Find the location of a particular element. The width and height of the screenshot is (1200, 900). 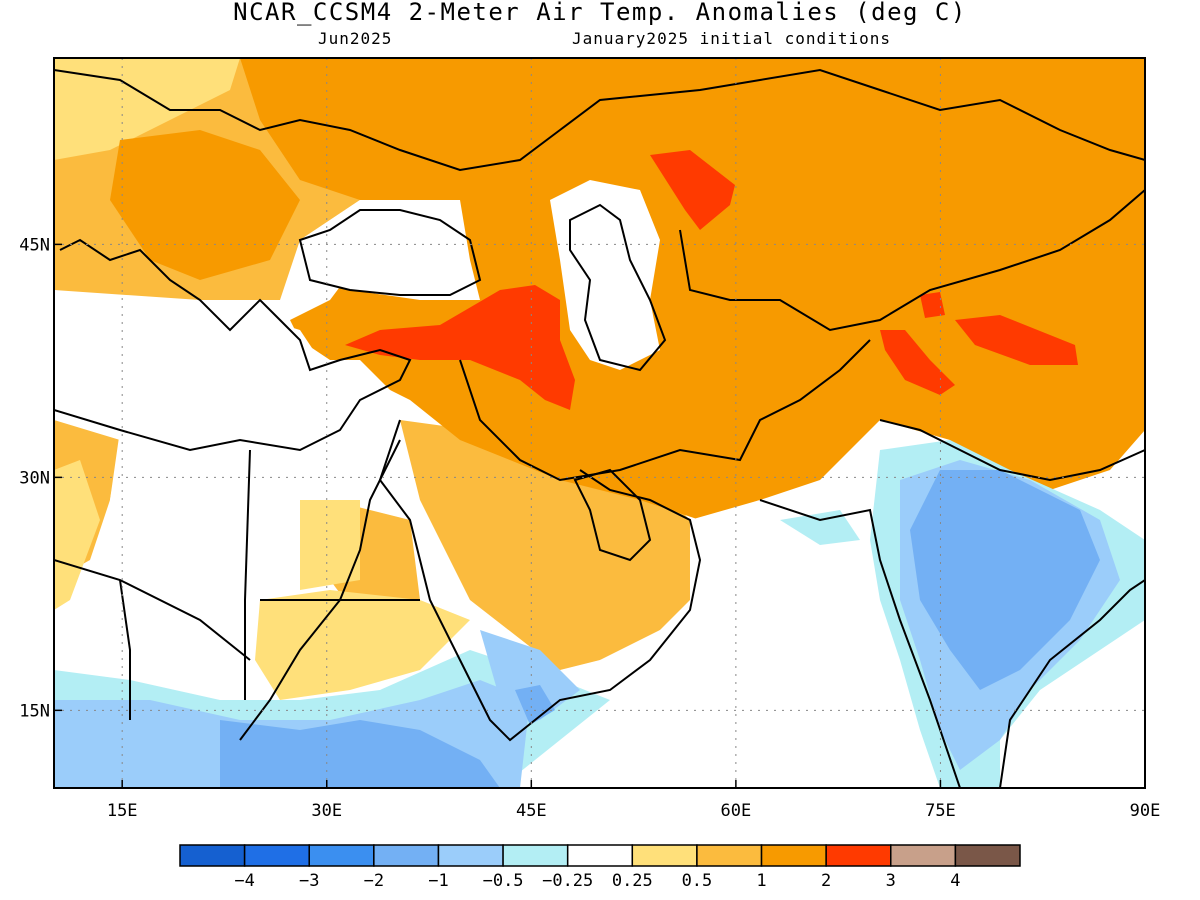

colorbar-label: −0.5 is located at coordinates (503, 881).